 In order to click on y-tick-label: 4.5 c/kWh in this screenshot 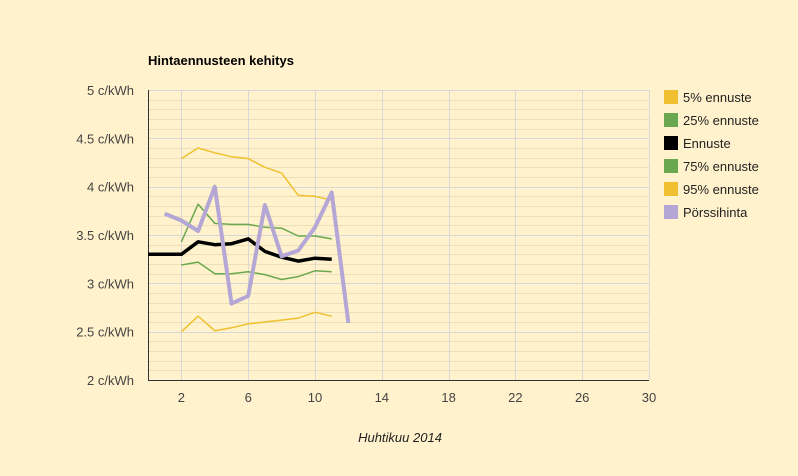, I will do `click(105, 138)`.